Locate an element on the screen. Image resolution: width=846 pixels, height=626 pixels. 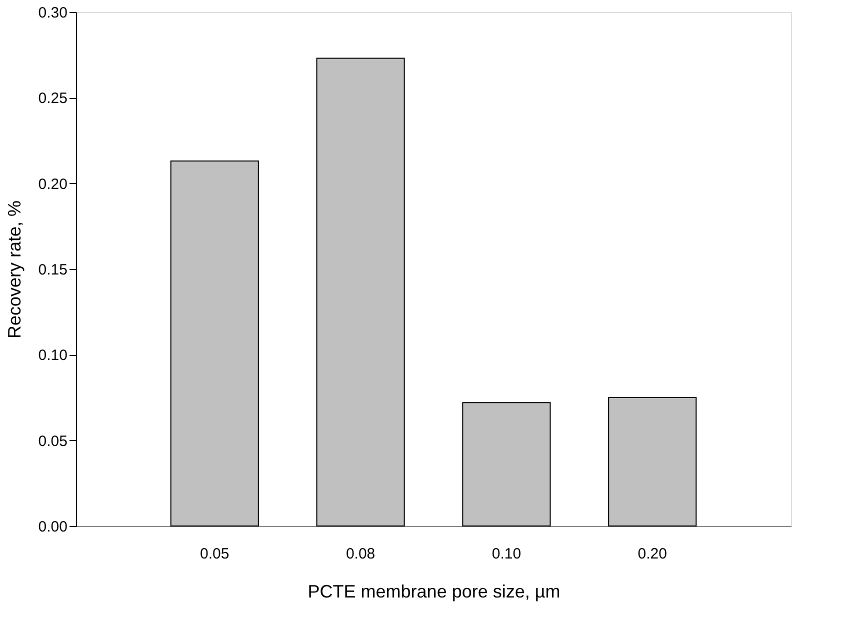
x-tick-label: 0.08 is located at coordinates (361, 554).